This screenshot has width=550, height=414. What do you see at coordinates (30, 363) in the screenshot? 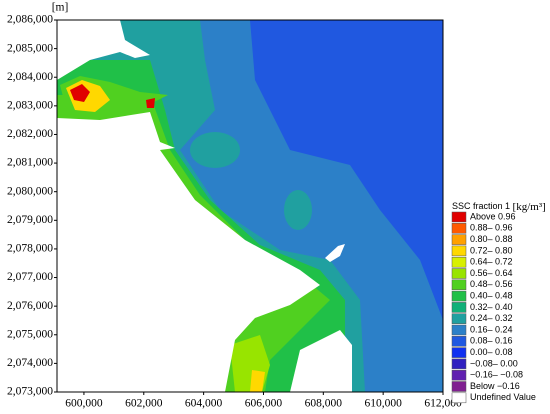
I see `y-tick-label: 2,074,000` at bounding box center [30, 363].